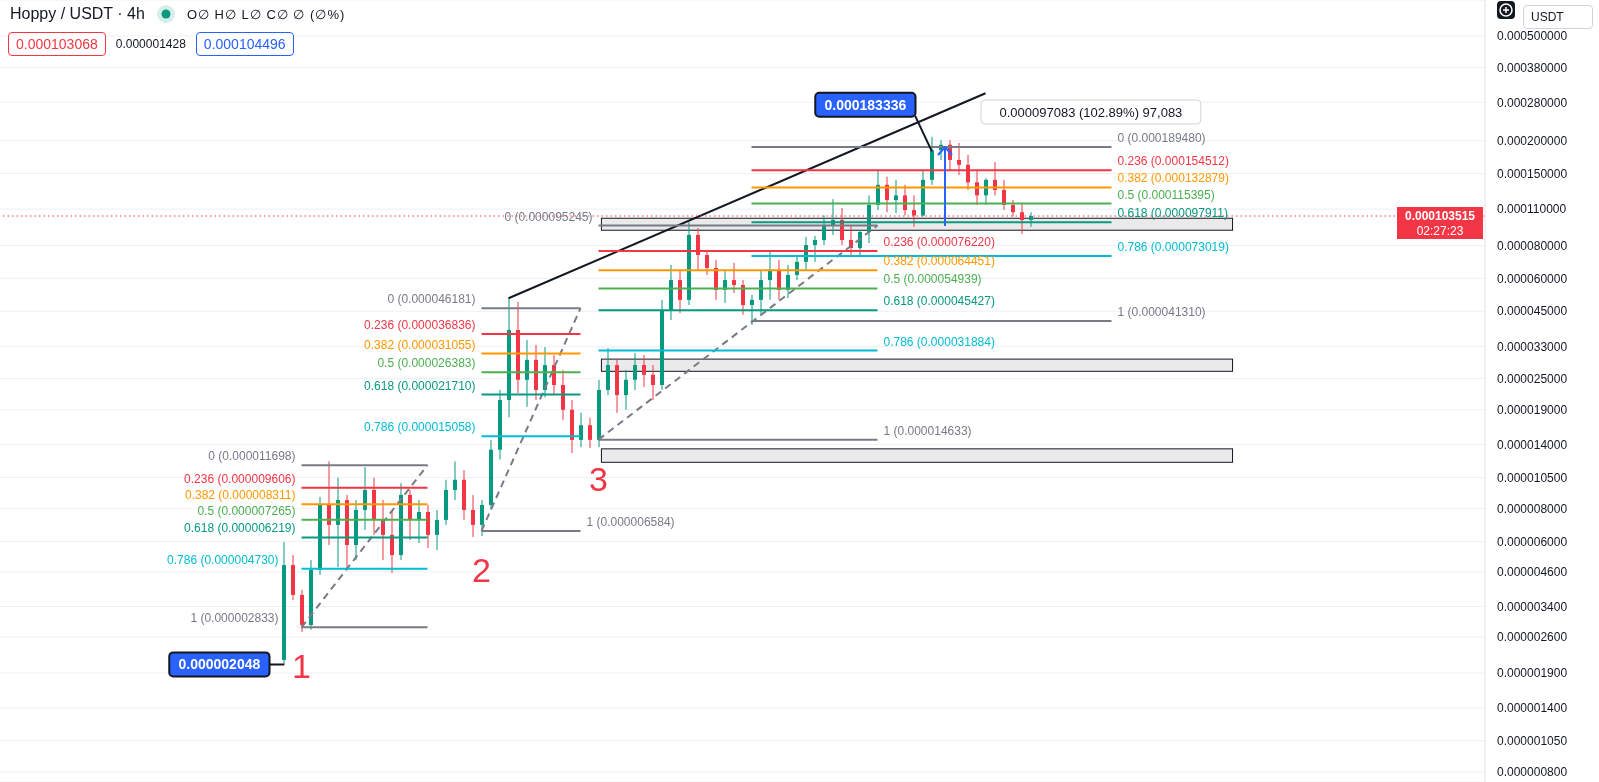 Image resolution: width=1599 pixels, height=782 pixels. I want to click on y-tick-label: 0.000001050, so click(1532, 741).